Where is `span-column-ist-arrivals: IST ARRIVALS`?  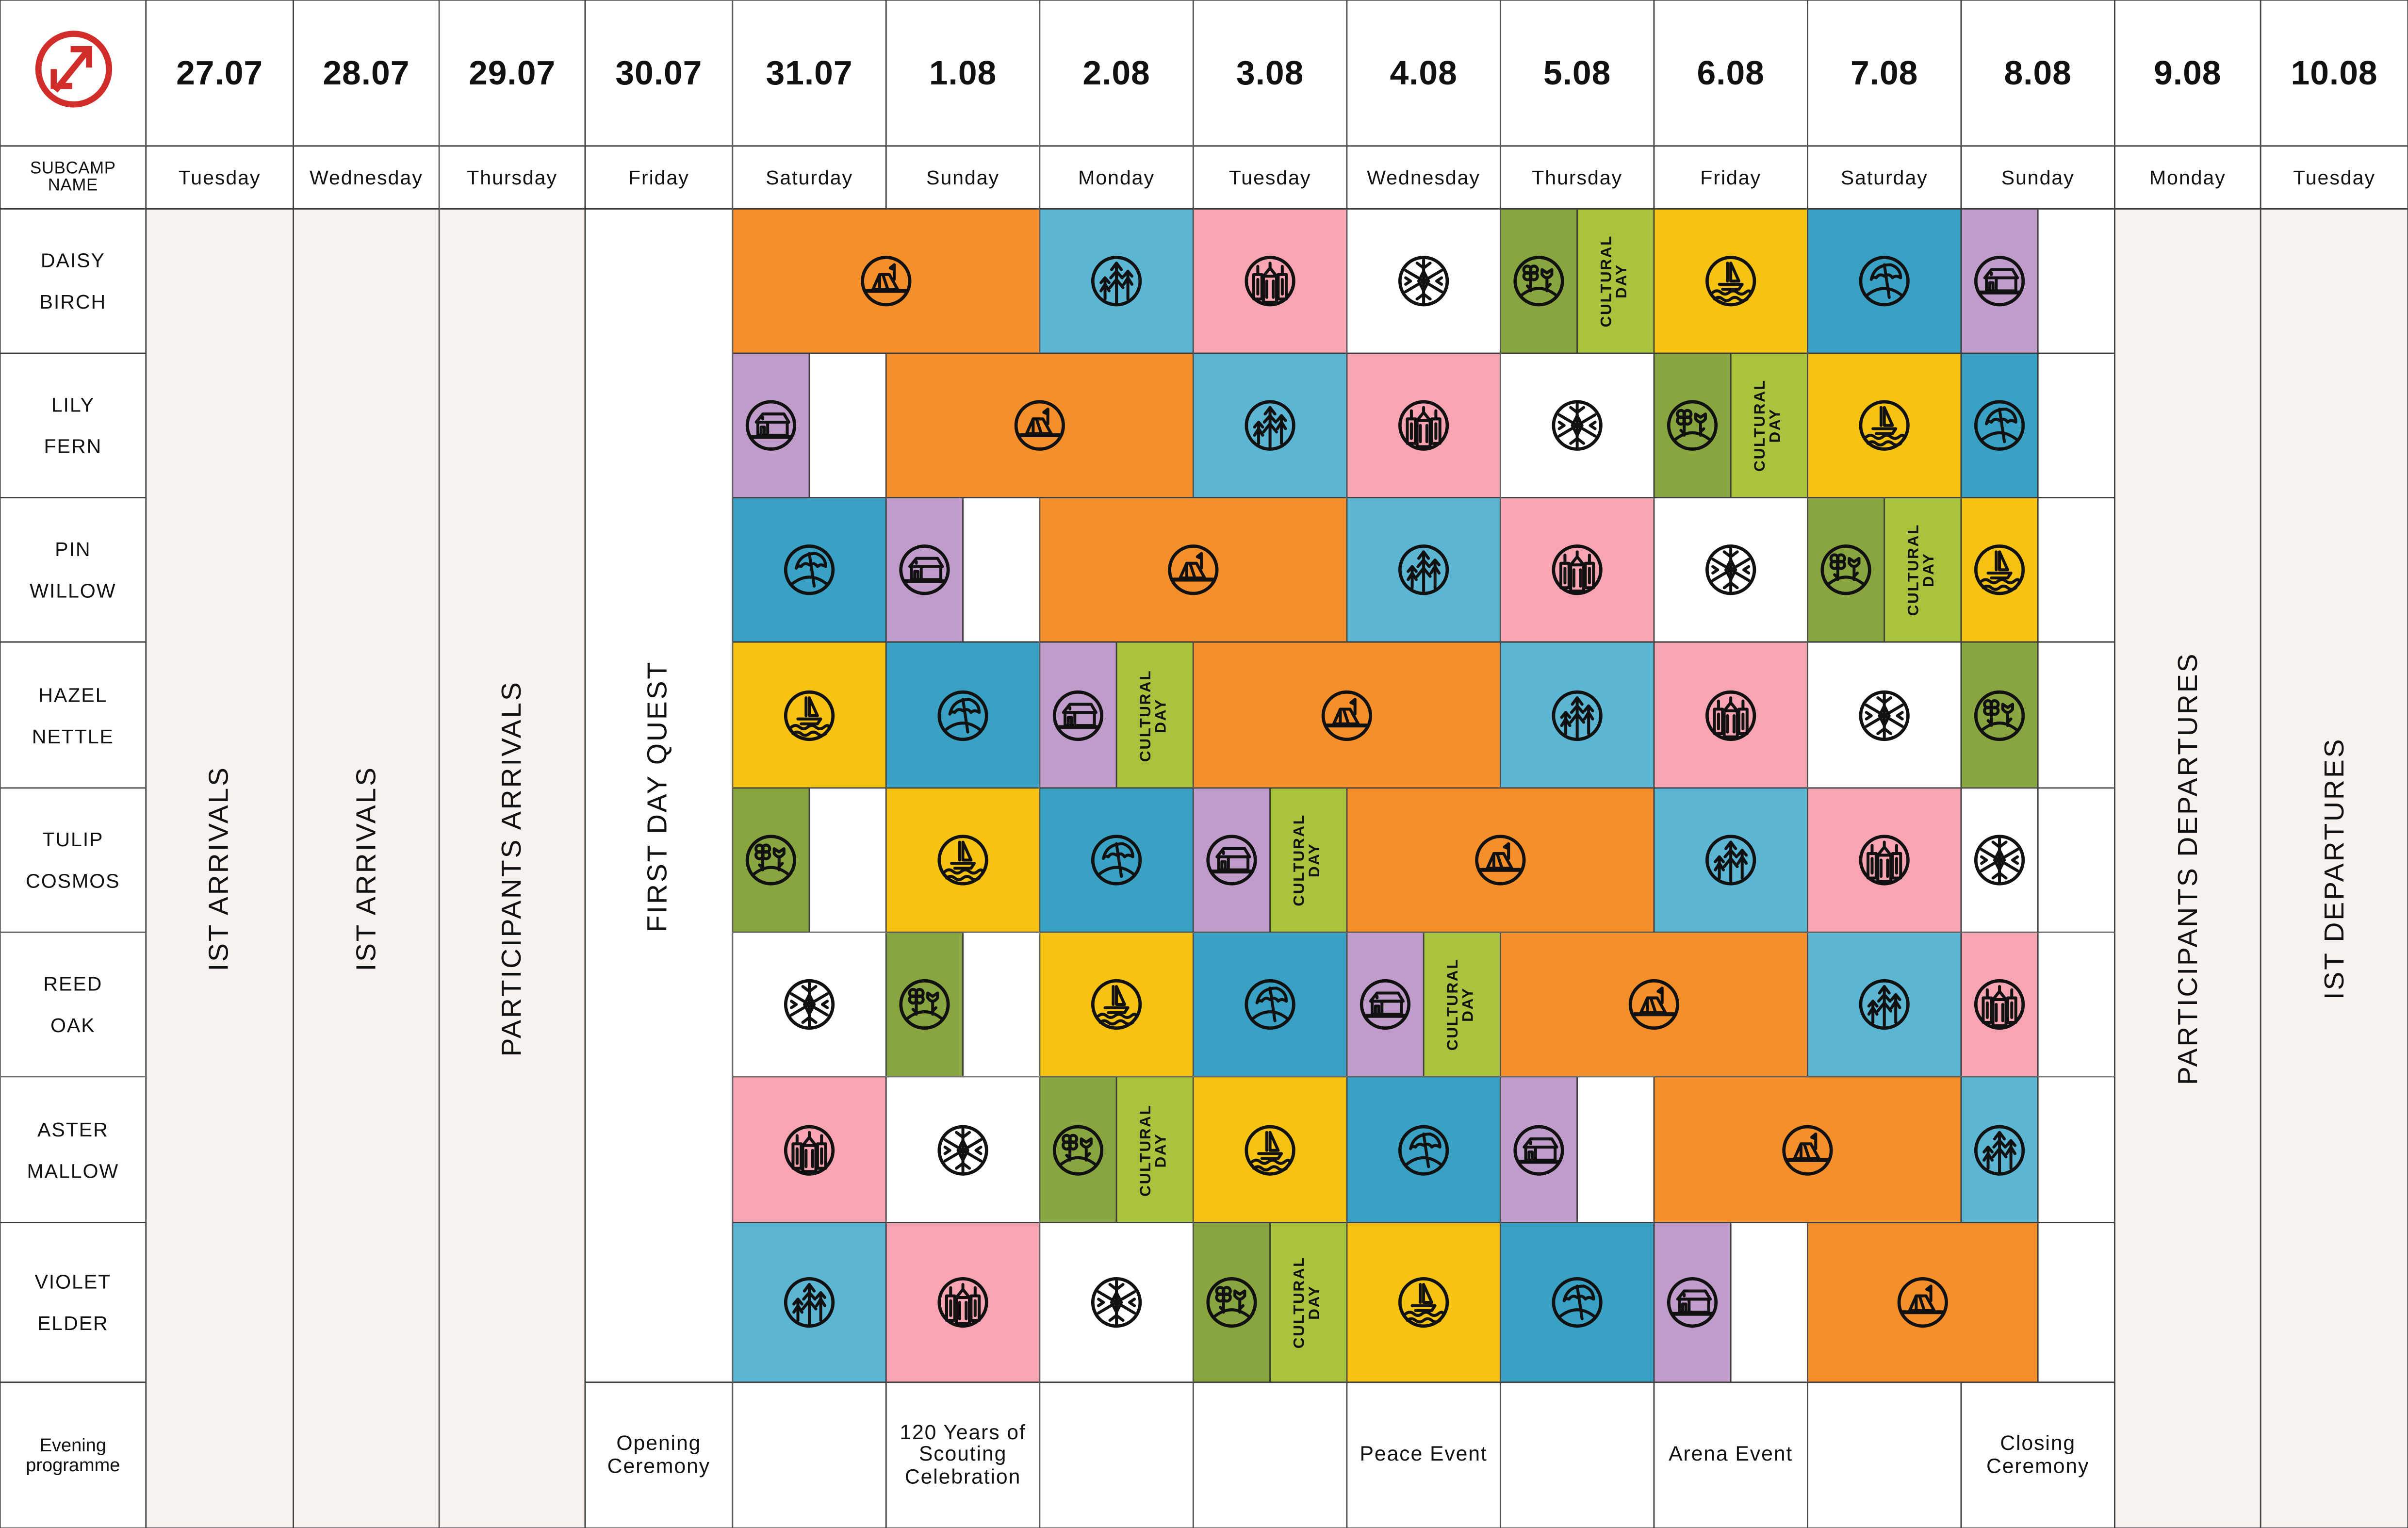
span-column-ist-arrivals: IST ARRIVALS is located at coordinates (220, 868).